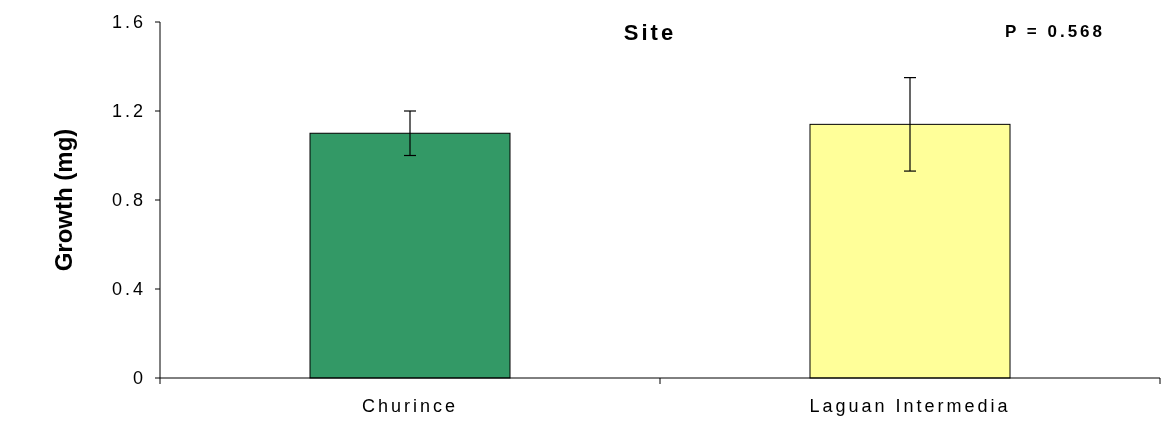  What do you see at coordinates (128, 111) in the screenshot?
I see `y-tick-label: 1.2` at bounding box center [128, 111].